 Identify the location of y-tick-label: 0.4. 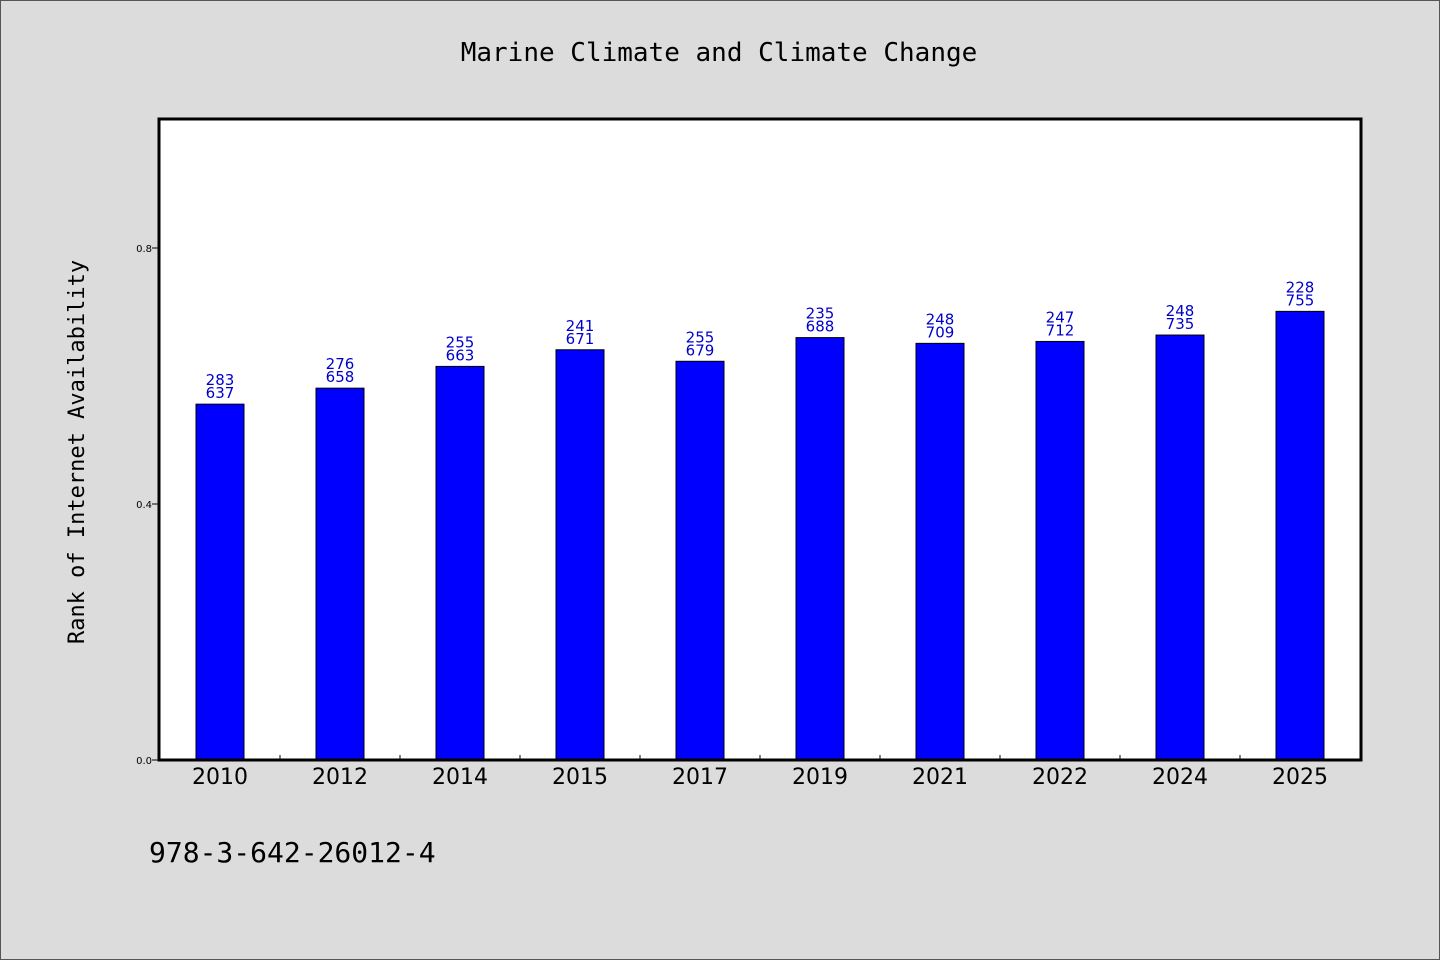
(144, 505).